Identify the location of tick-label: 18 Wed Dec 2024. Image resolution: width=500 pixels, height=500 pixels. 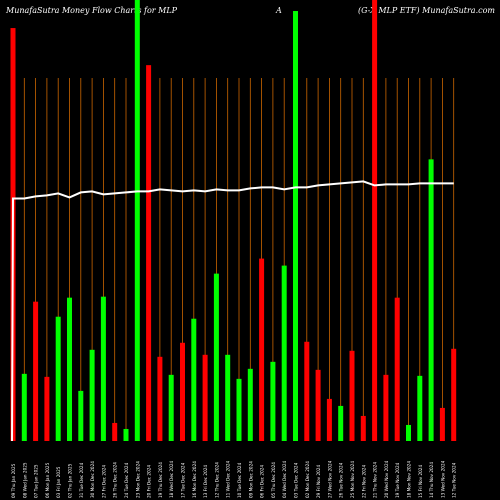
(171, 479).